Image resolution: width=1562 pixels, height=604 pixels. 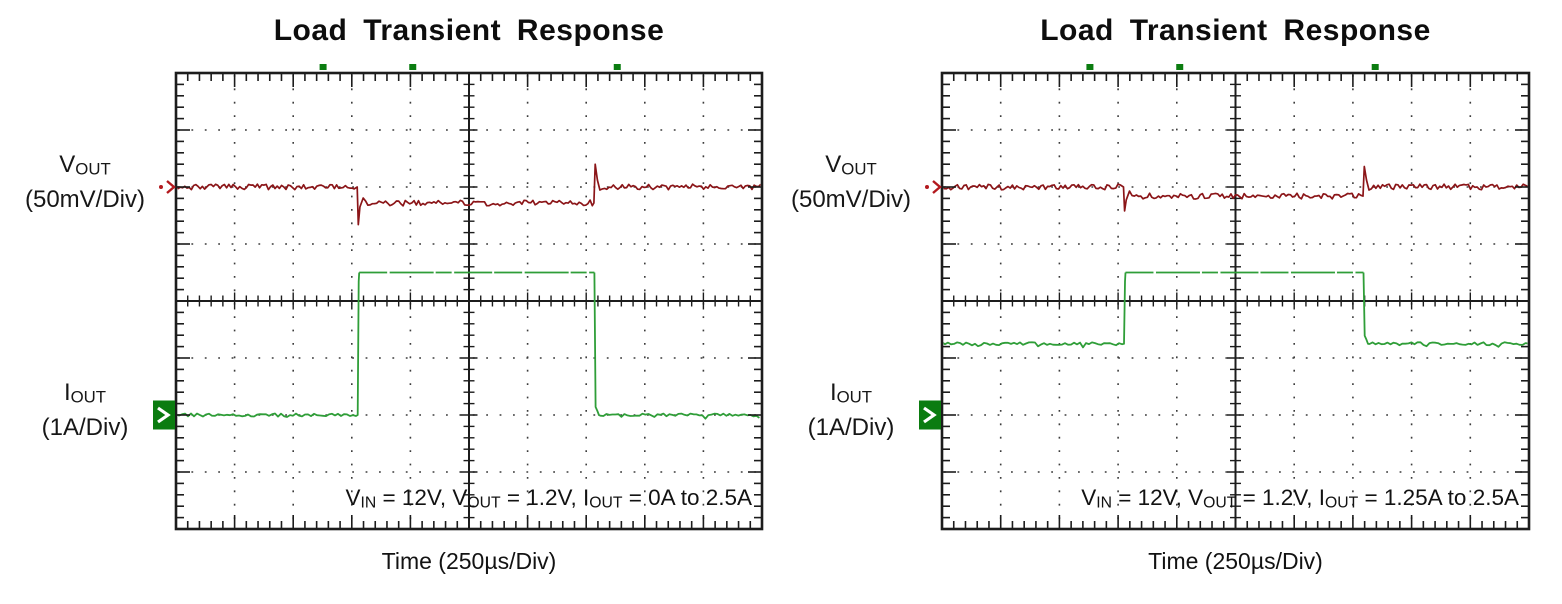 I want to click on vout-channel-label-left: VOUT (50mV/Div), so click(x=85, y=182).